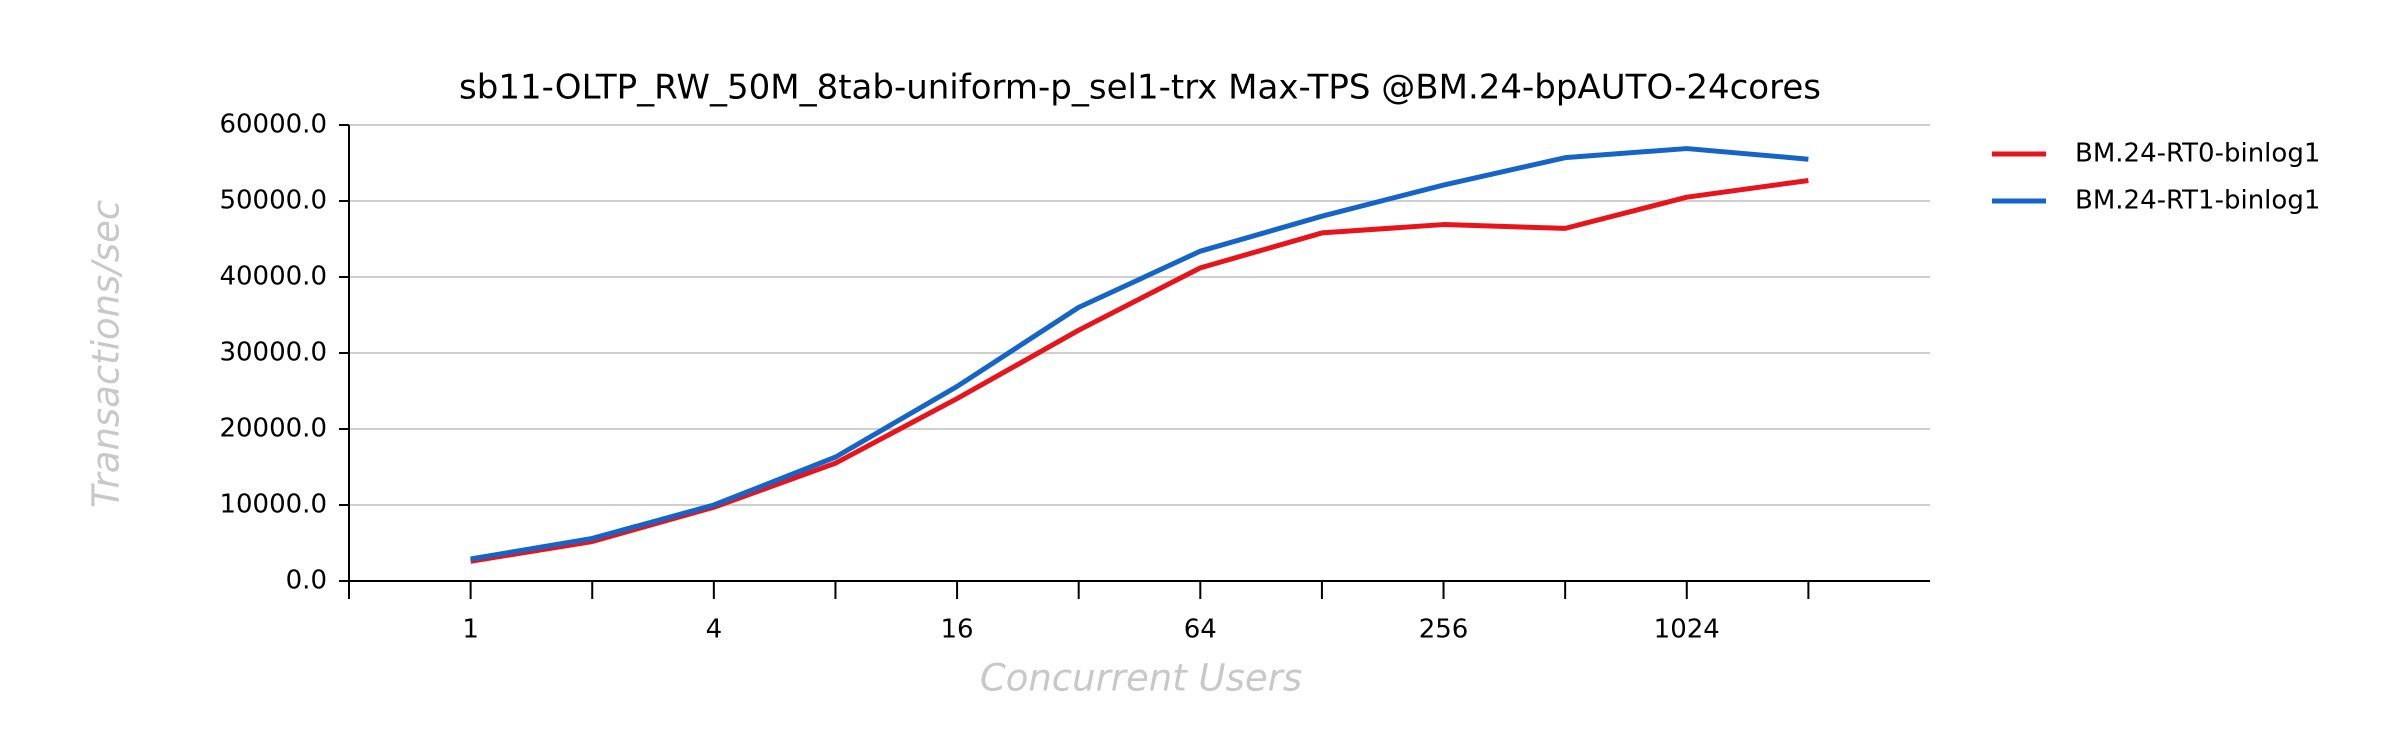  I want to click on x-tick-label: 1, so click(470, 630).